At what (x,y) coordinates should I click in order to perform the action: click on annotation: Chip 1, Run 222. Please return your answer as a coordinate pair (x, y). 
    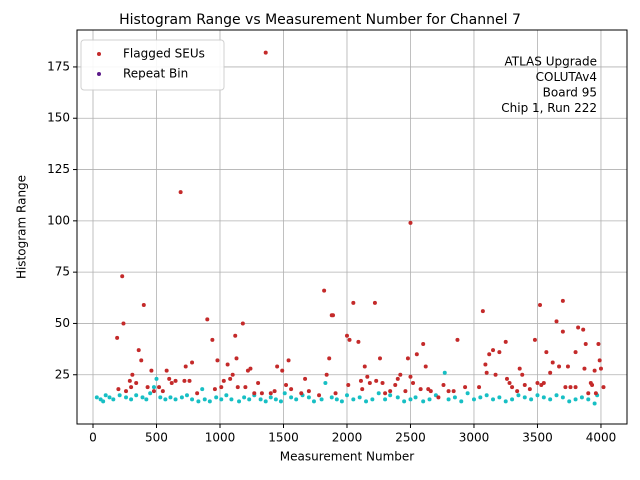
    Looking at the image, I should click on (549, 108).